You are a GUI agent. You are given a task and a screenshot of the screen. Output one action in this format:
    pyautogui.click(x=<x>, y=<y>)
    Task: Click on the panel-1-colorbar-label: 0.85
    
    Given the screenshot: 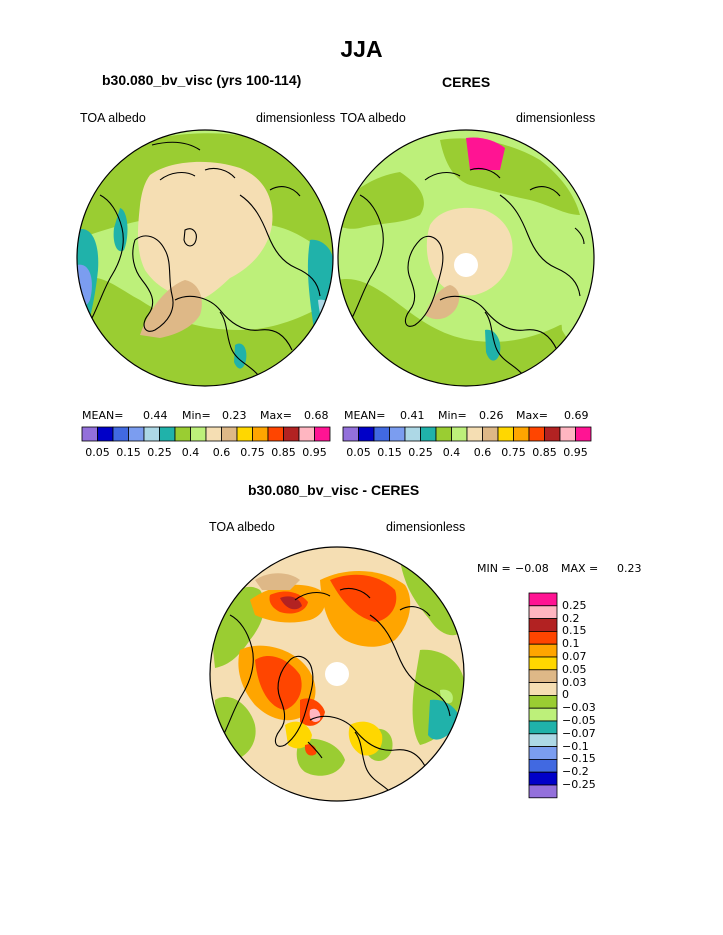 What is the action you would take?
    pyautogui.click(x=283, y=452)
    